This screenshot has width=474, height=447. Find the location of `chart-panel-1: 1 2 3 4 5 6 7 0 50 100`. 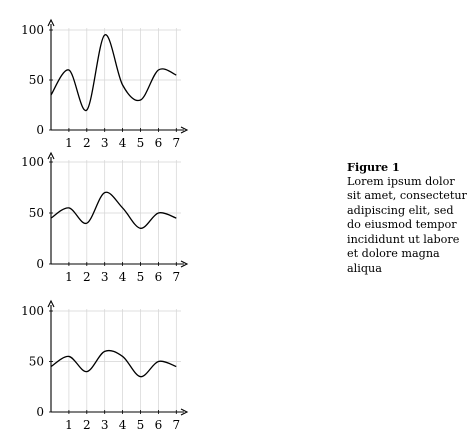

chart-panel-1: 1 2 3 4 5 6 7 0 50 100 is located at coordinates (105, 84).